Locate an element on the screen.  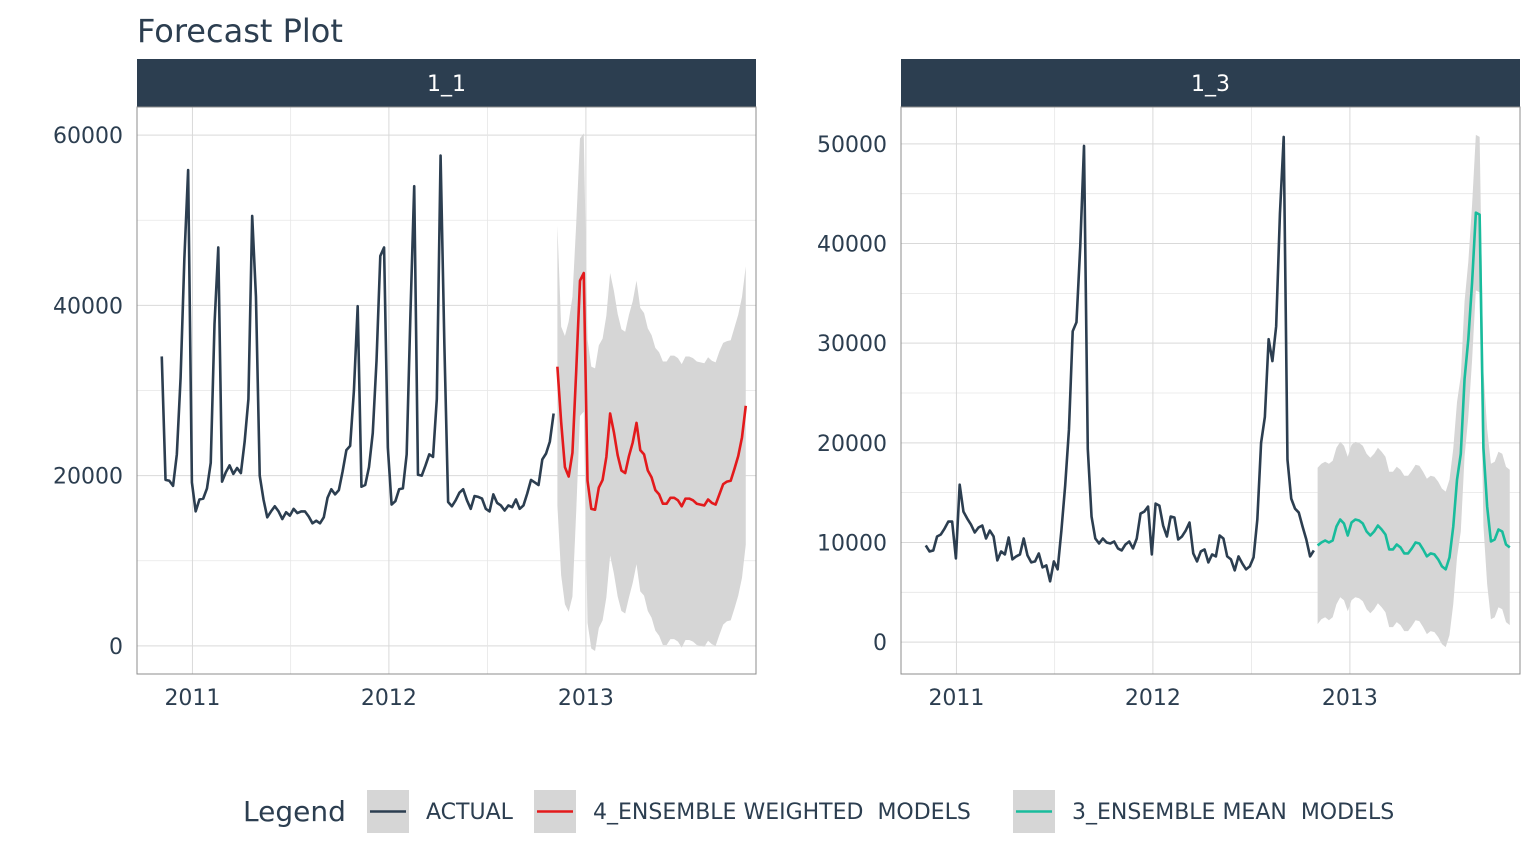
mean-ensemble-line is located at coordinates (1413, 391).